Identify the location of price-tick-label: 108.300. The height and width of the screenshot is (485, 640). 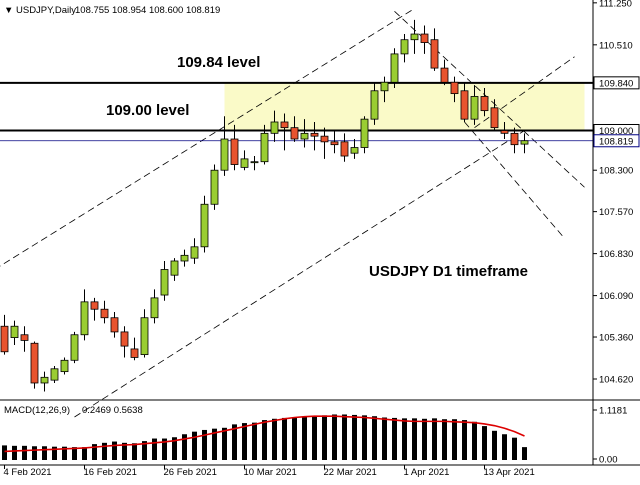
(616, 171).